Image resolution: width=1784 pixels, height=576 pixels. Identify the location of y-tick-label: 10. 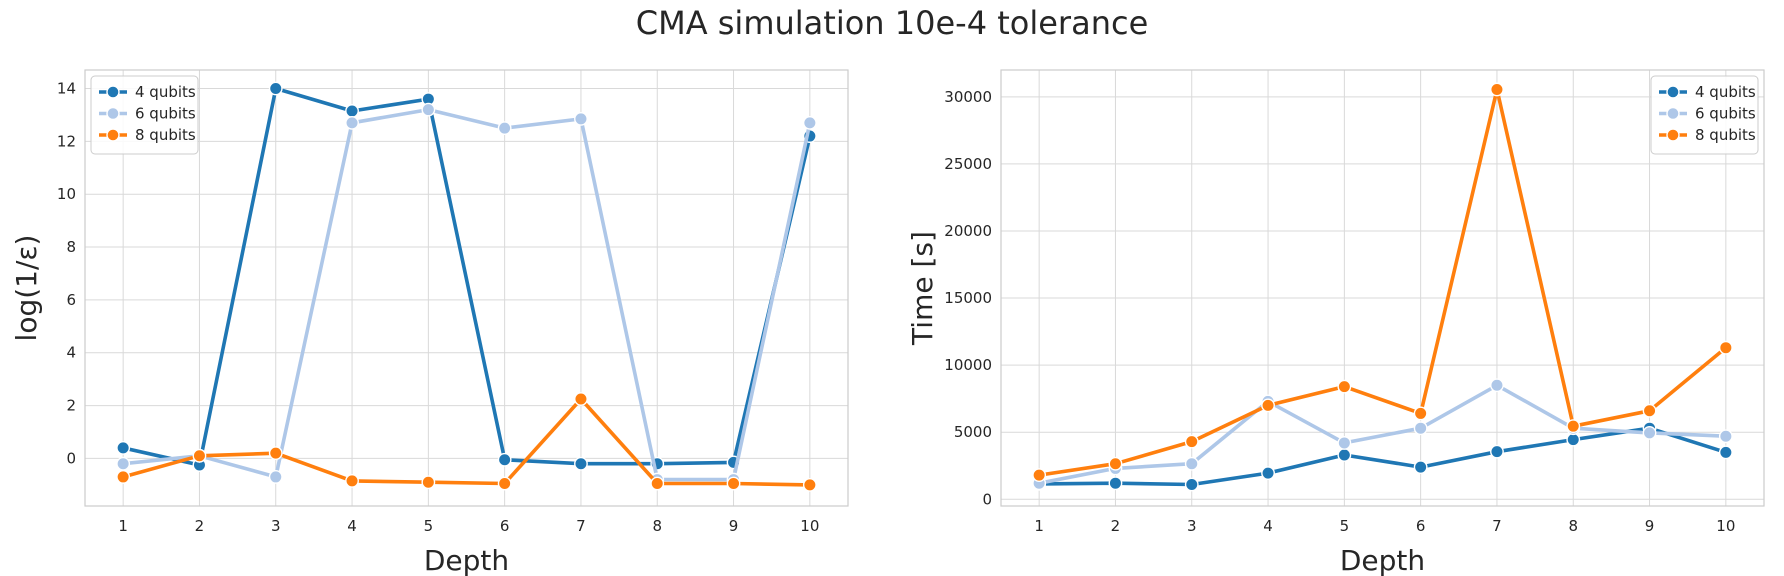
(66, 194).